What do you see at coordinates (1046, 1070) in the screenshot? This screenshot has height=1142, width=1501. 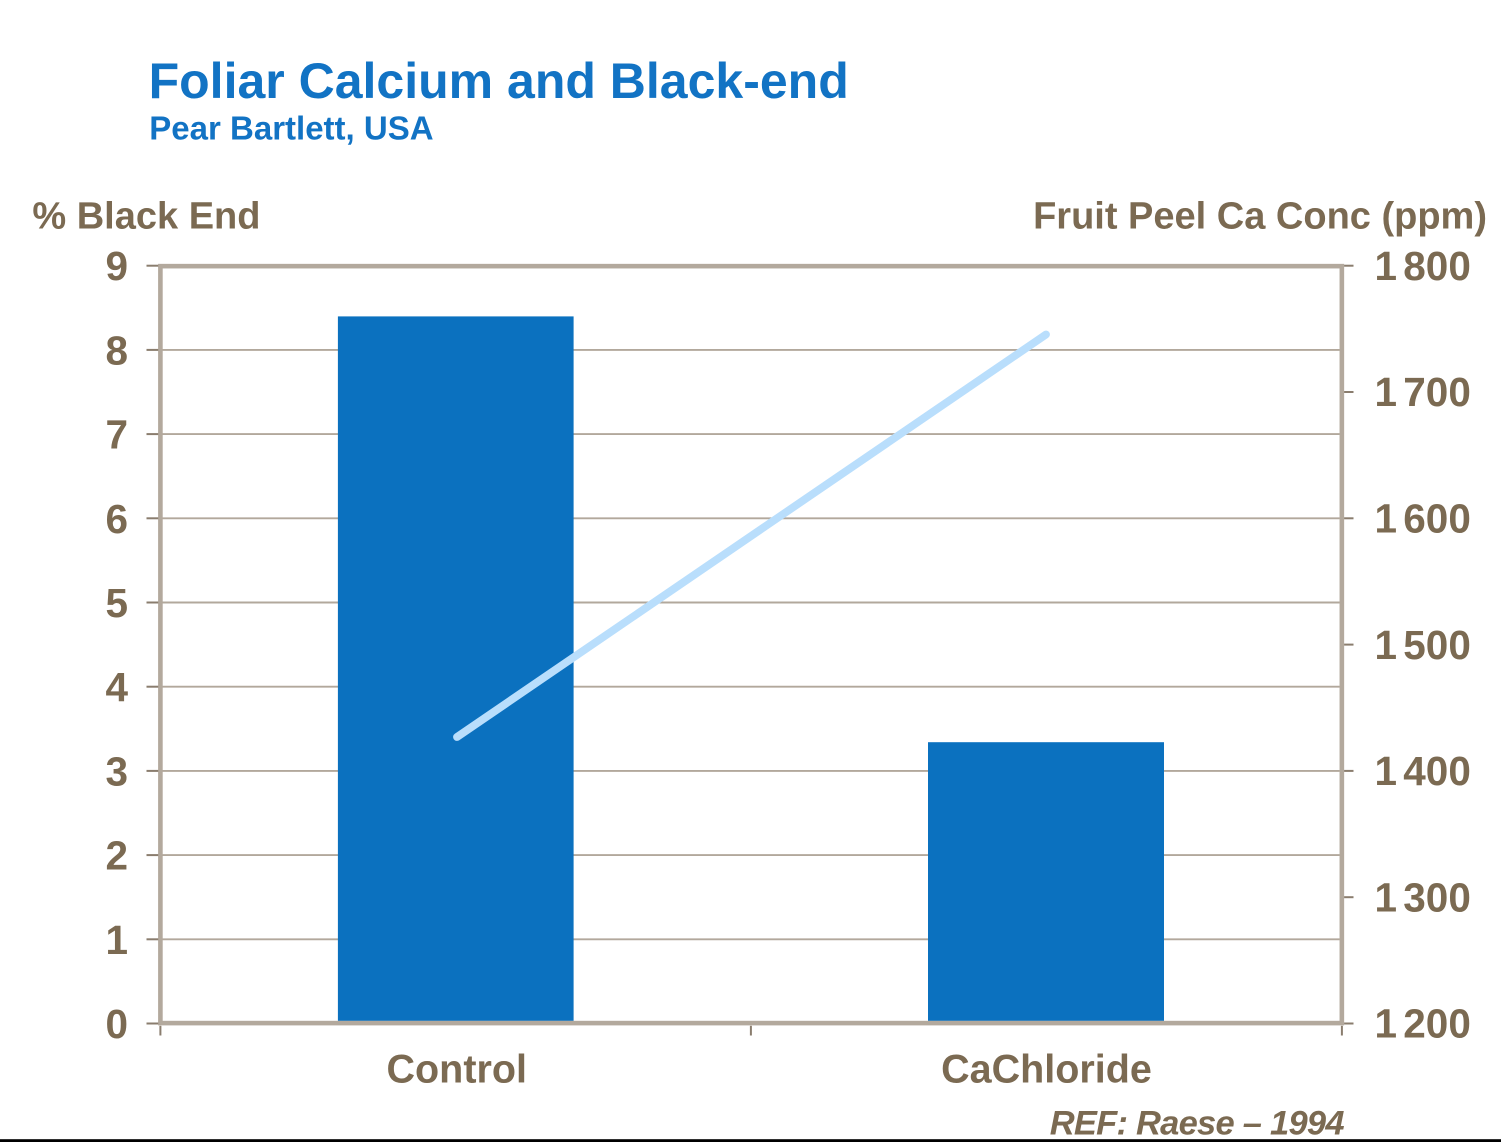 I see `svg-text: CaChloride` at bounding box center [1046, 1070].